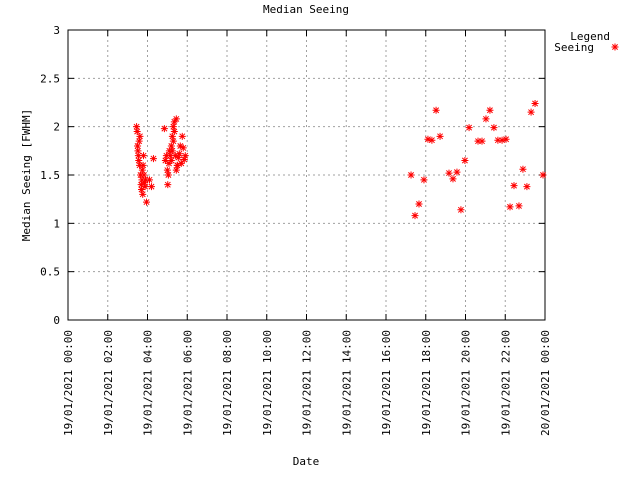  I want to click on x-tick-label: 19/01/2021 08:00, so click(227, 383).